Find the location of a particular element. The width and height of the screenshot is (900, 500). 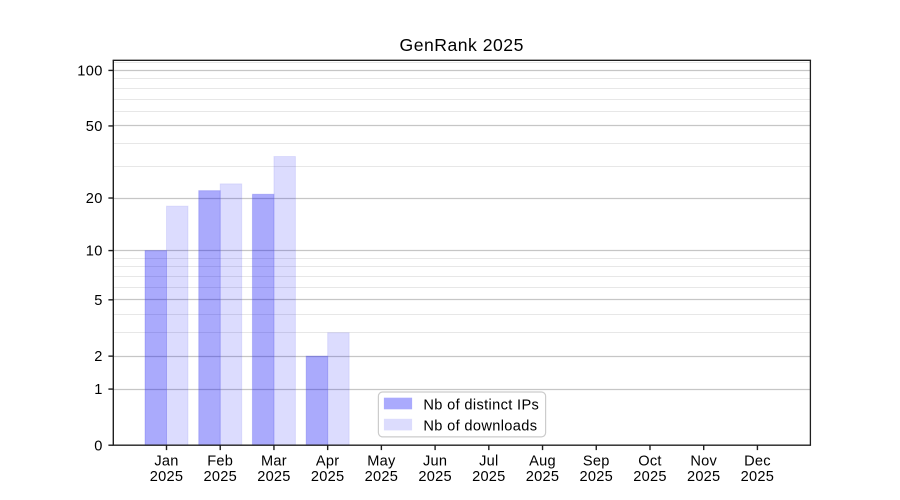

svg-text: Apr is located at coordinates (327, 462).